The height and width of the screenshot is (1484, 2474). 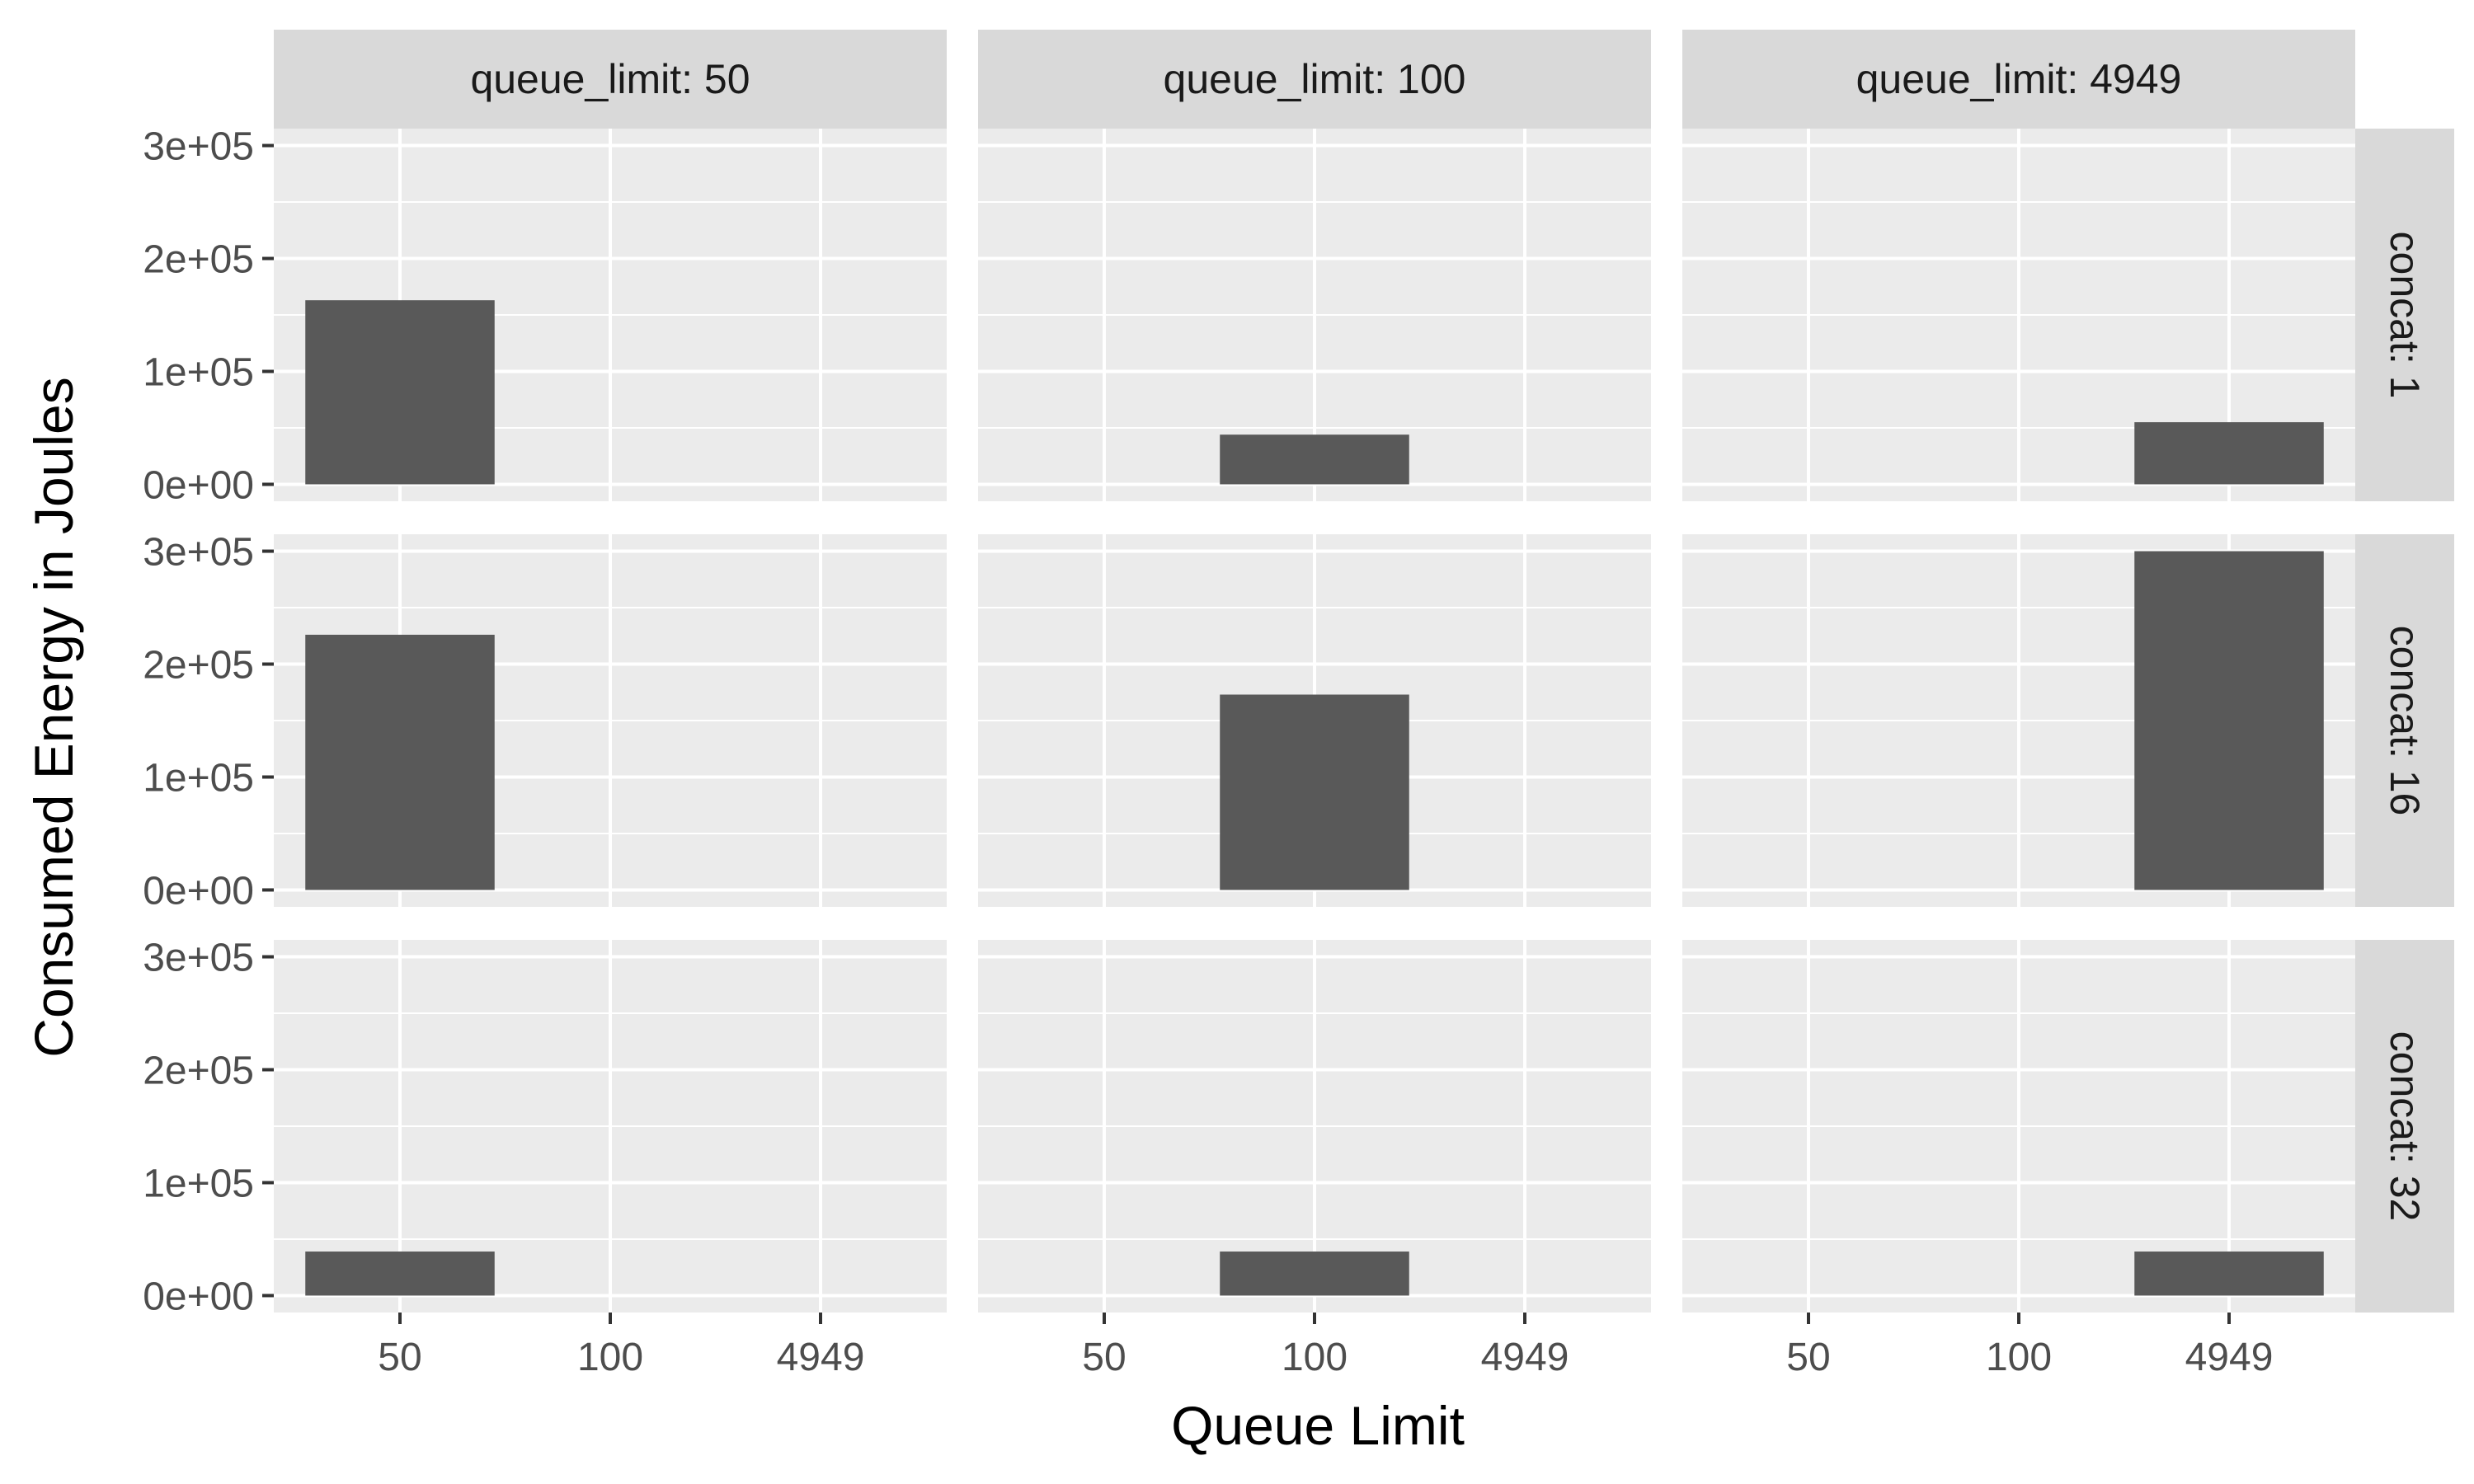 I want to click on strip-label: concat: 16, so click(x=2405, y=721).